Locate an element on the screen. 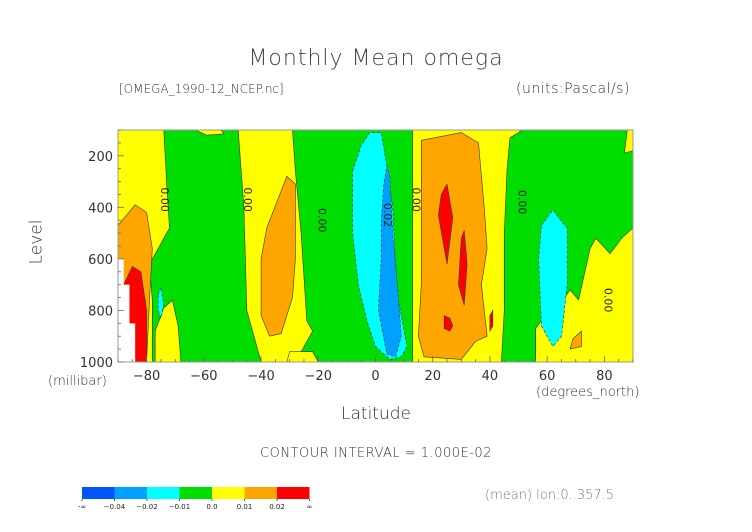 The height and width of the screenshot is (532, 752). units-label: (units:Pascal/s) is located at coordinates (573, 89).